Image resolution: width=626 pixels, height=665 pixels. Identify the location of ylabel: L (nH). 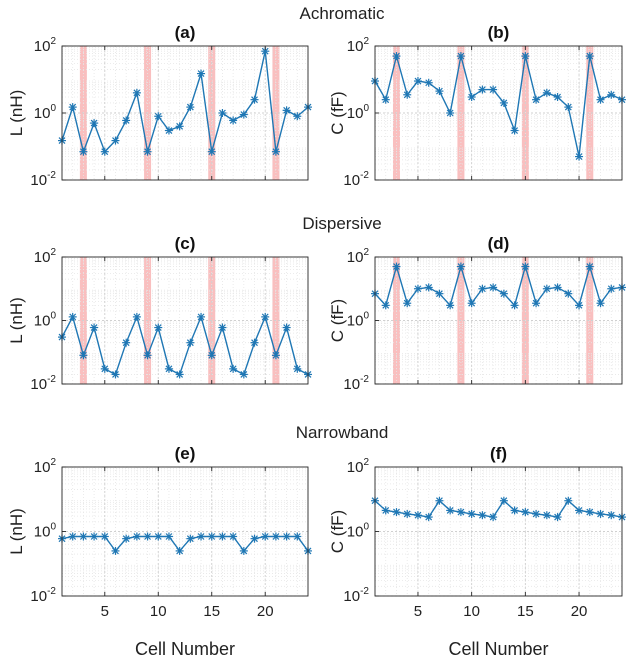
(16, 531).